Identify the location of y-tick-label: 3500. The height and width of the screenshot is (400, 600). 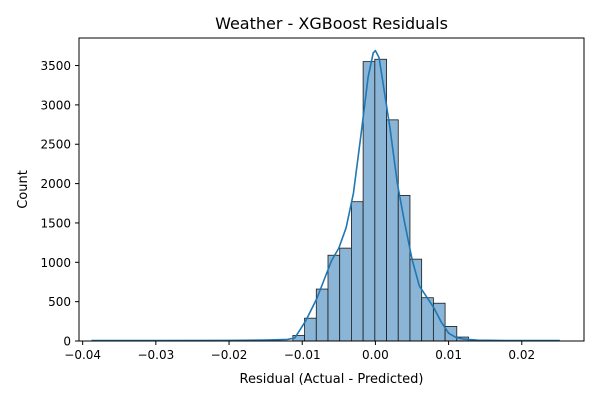
(55, 66).